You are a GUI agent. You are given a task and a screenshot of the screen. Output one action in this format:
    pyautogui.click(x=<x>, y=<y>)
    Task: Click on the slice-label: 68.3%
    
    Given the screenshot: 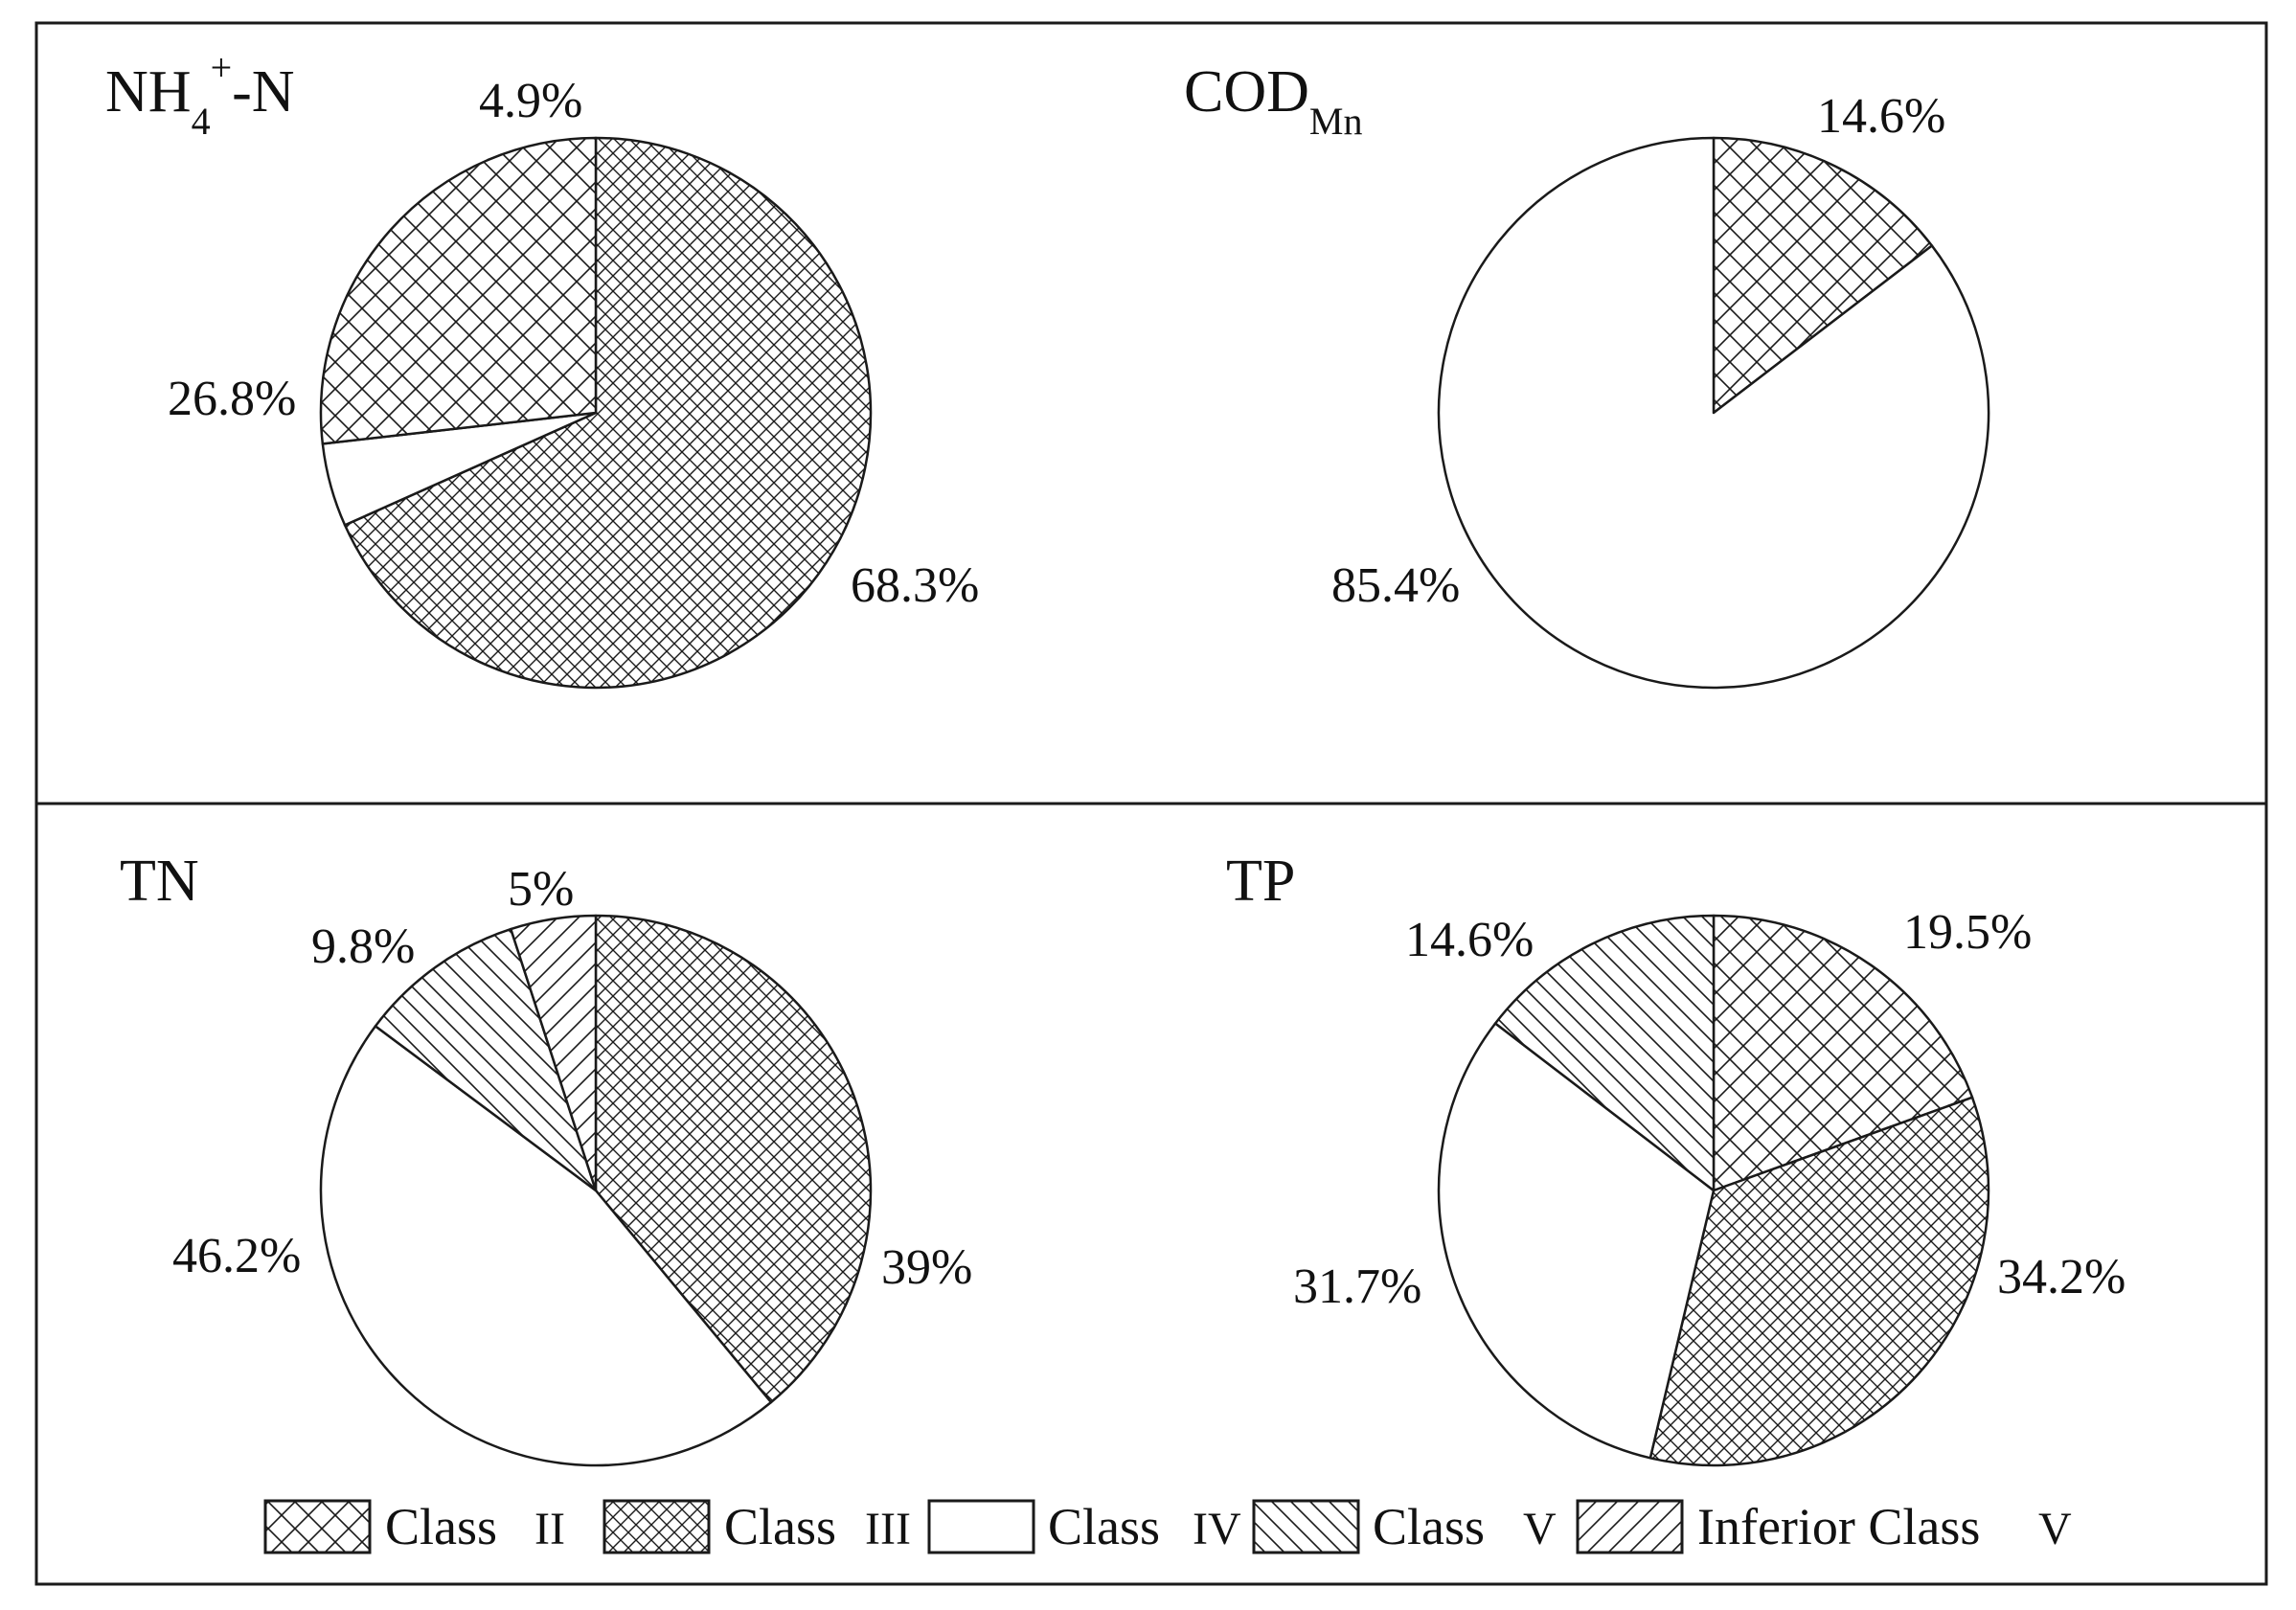 What is the action you would take?
    pyautogui.click(x=915, y=586)
    